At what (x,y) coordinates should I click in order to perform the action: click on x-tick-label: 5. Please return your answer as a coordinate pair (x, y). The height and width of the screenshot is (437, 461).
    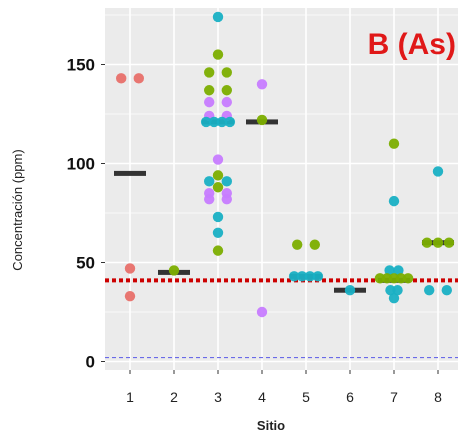
    Looking at the image, I should click on (306, 397).